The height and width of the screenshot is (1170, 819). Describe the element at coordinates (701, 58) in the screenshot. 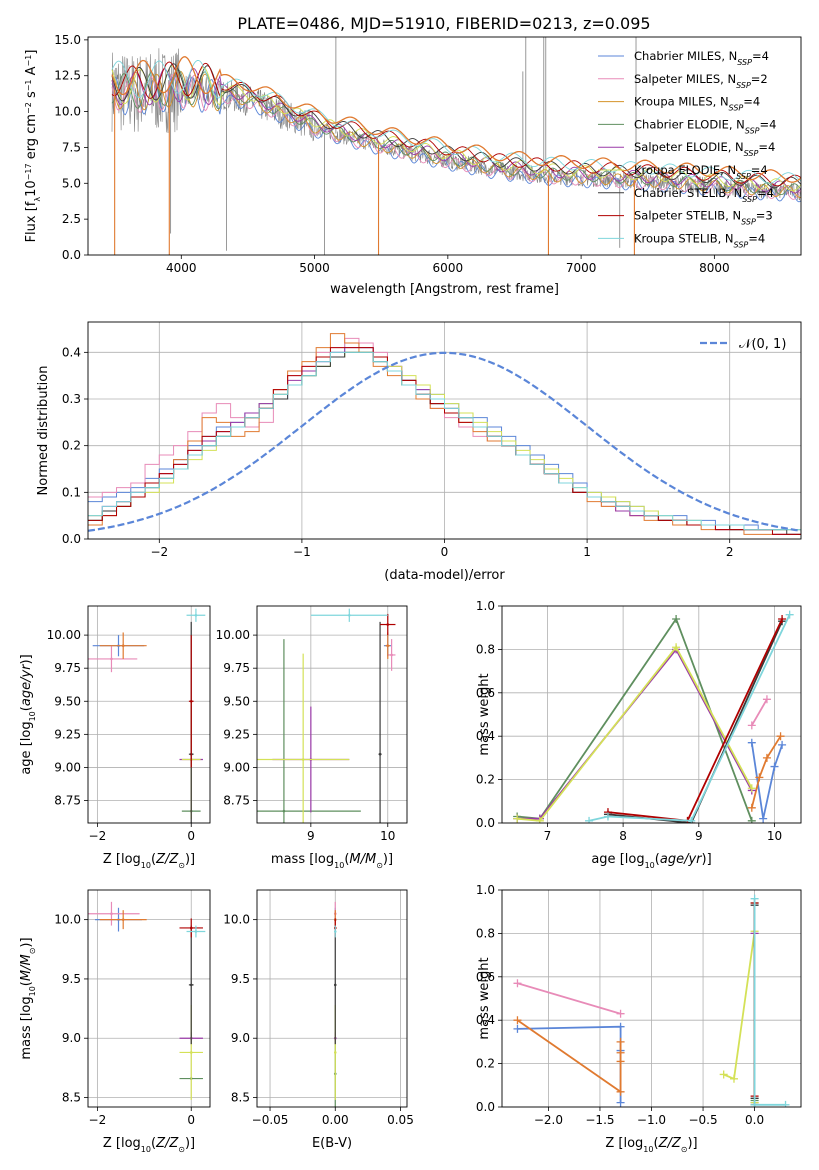

I see `legend-label: Chabrier MILES, NSSP=4` at that location.